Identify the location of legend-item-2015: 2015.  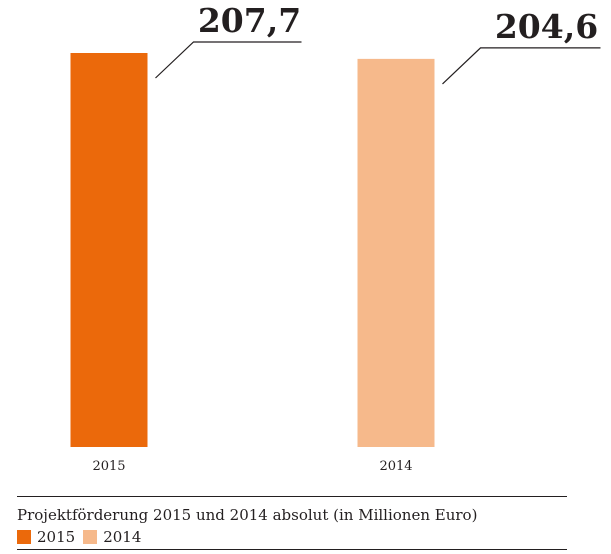
(46, 537).